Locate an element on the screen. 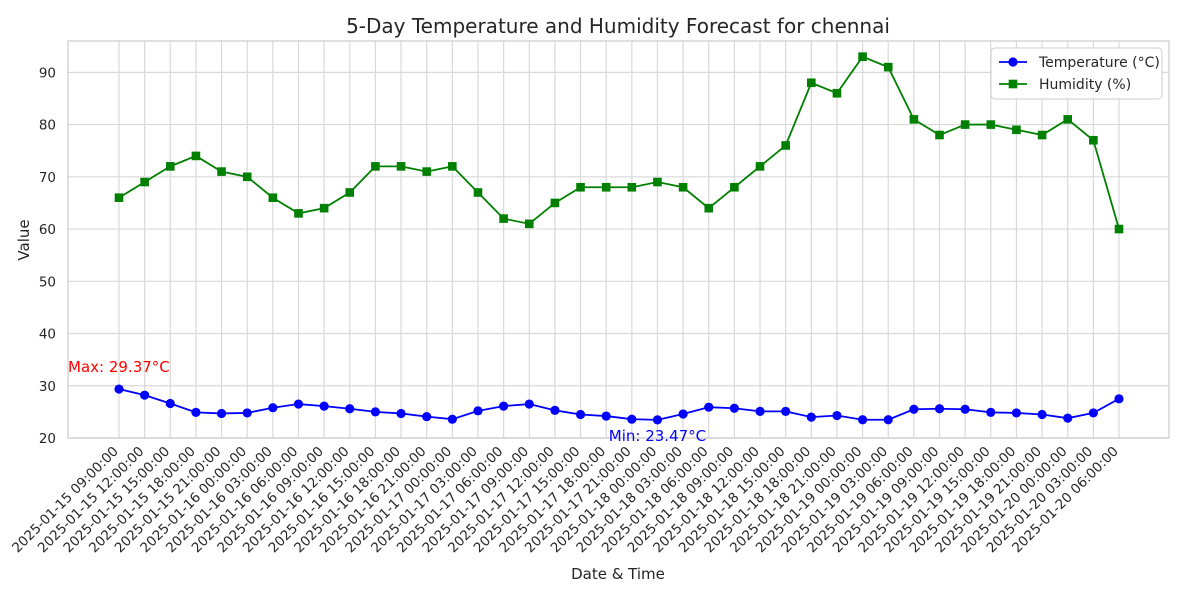 The image size is (1200, 600). legend-item: Temperature (°C) is located at coordinates (1079, 63).